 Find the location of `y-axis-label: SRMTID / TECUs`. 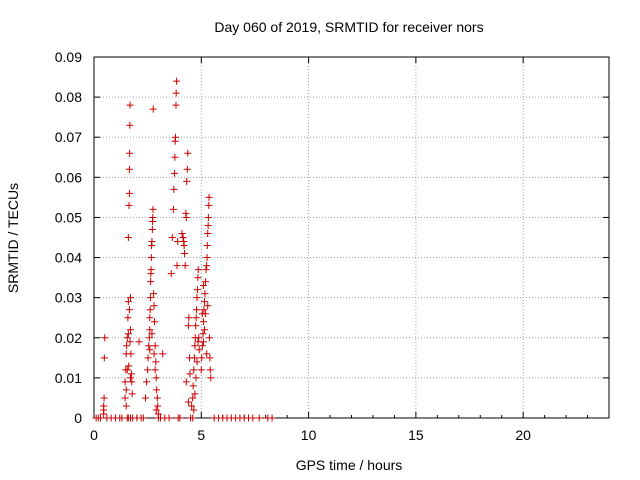

y-axis-label: SRMTID / TECUs is located at coordinates (13, 238).